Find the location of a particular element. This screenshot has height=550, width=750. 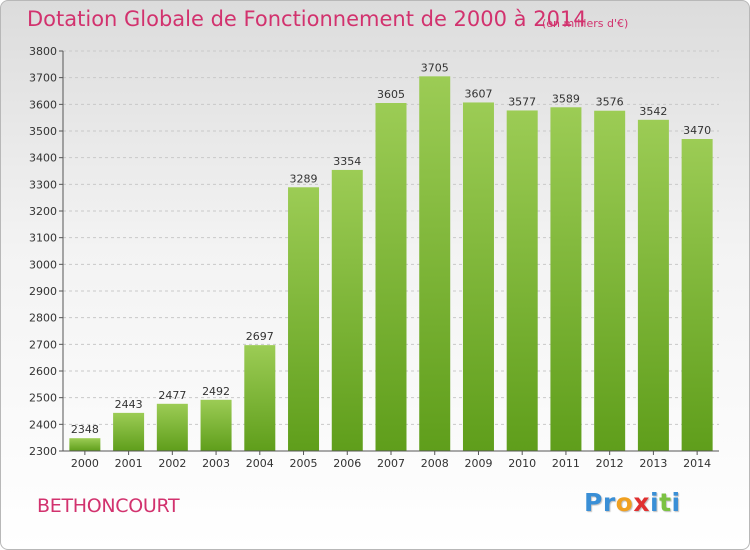

x-tick-label-2013: 2013 is located at coordinates (653, 463).